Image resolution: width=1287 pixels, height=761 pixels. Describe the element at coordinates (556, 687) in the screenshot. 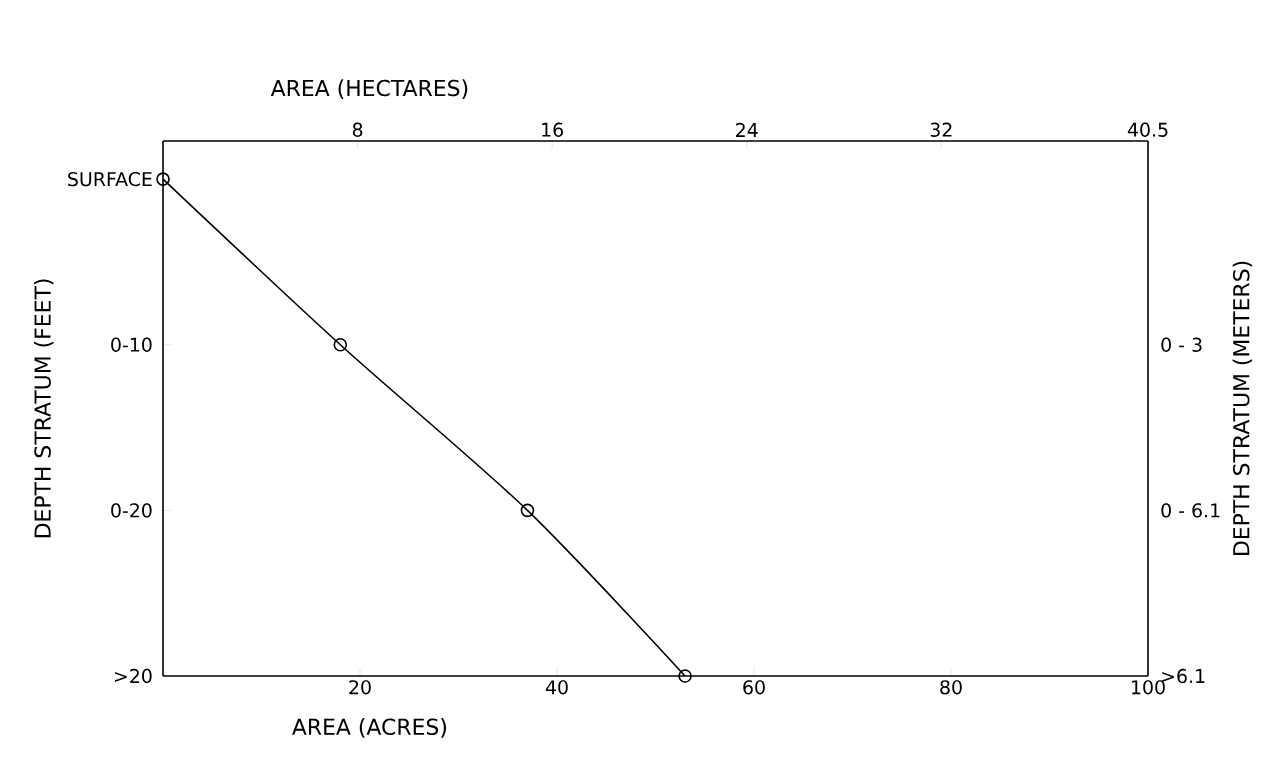

I see `x-tick-label: 40` at that location.